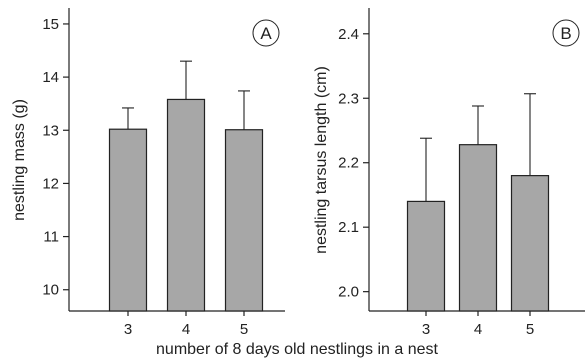 The height and width of the screenshot is (360, 585). I want to click on panel-b-letter: B, so click(565, 33).